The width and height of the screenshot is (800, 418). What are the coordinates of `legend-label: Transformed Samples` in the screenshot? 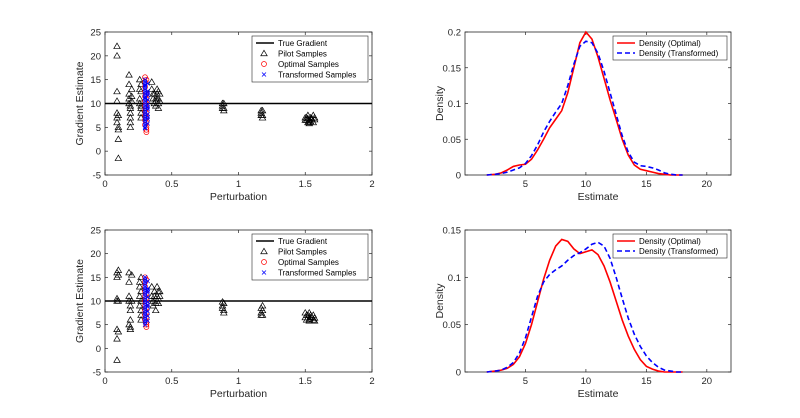 It's located at (317, 273).